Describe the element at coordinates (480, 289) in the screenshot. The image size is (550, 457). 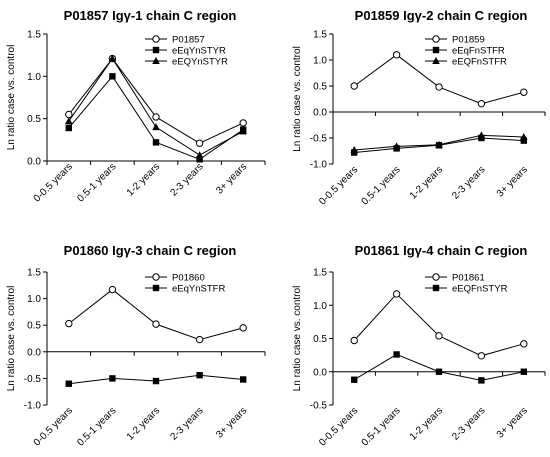
I see `legend-label: eEQFnSTYR` at that location.